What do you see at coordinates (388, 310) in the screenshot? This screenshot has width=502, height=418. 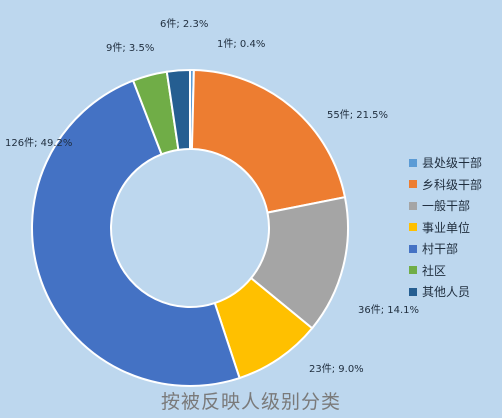 I see `data-label: 36件; 14.1%` at bounding box center [388, 310].